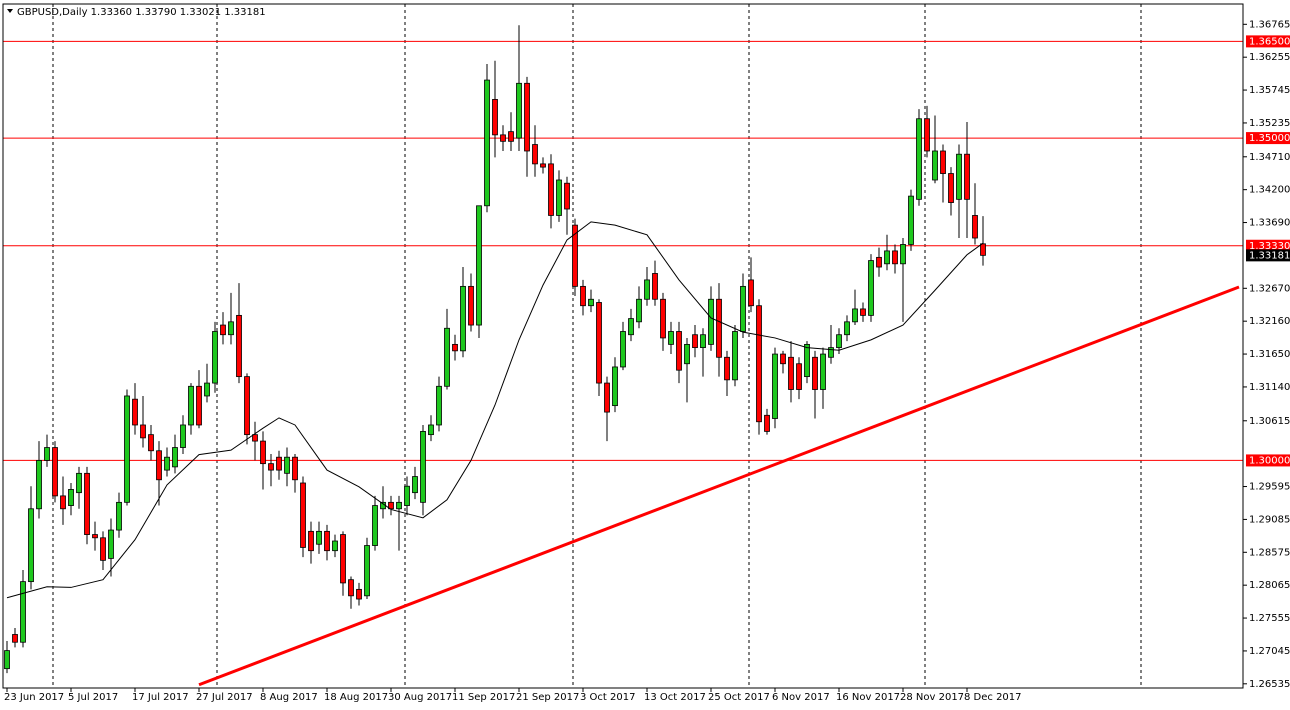  I want to click on y-tick-label: 1.29085, so click(1269, 519).